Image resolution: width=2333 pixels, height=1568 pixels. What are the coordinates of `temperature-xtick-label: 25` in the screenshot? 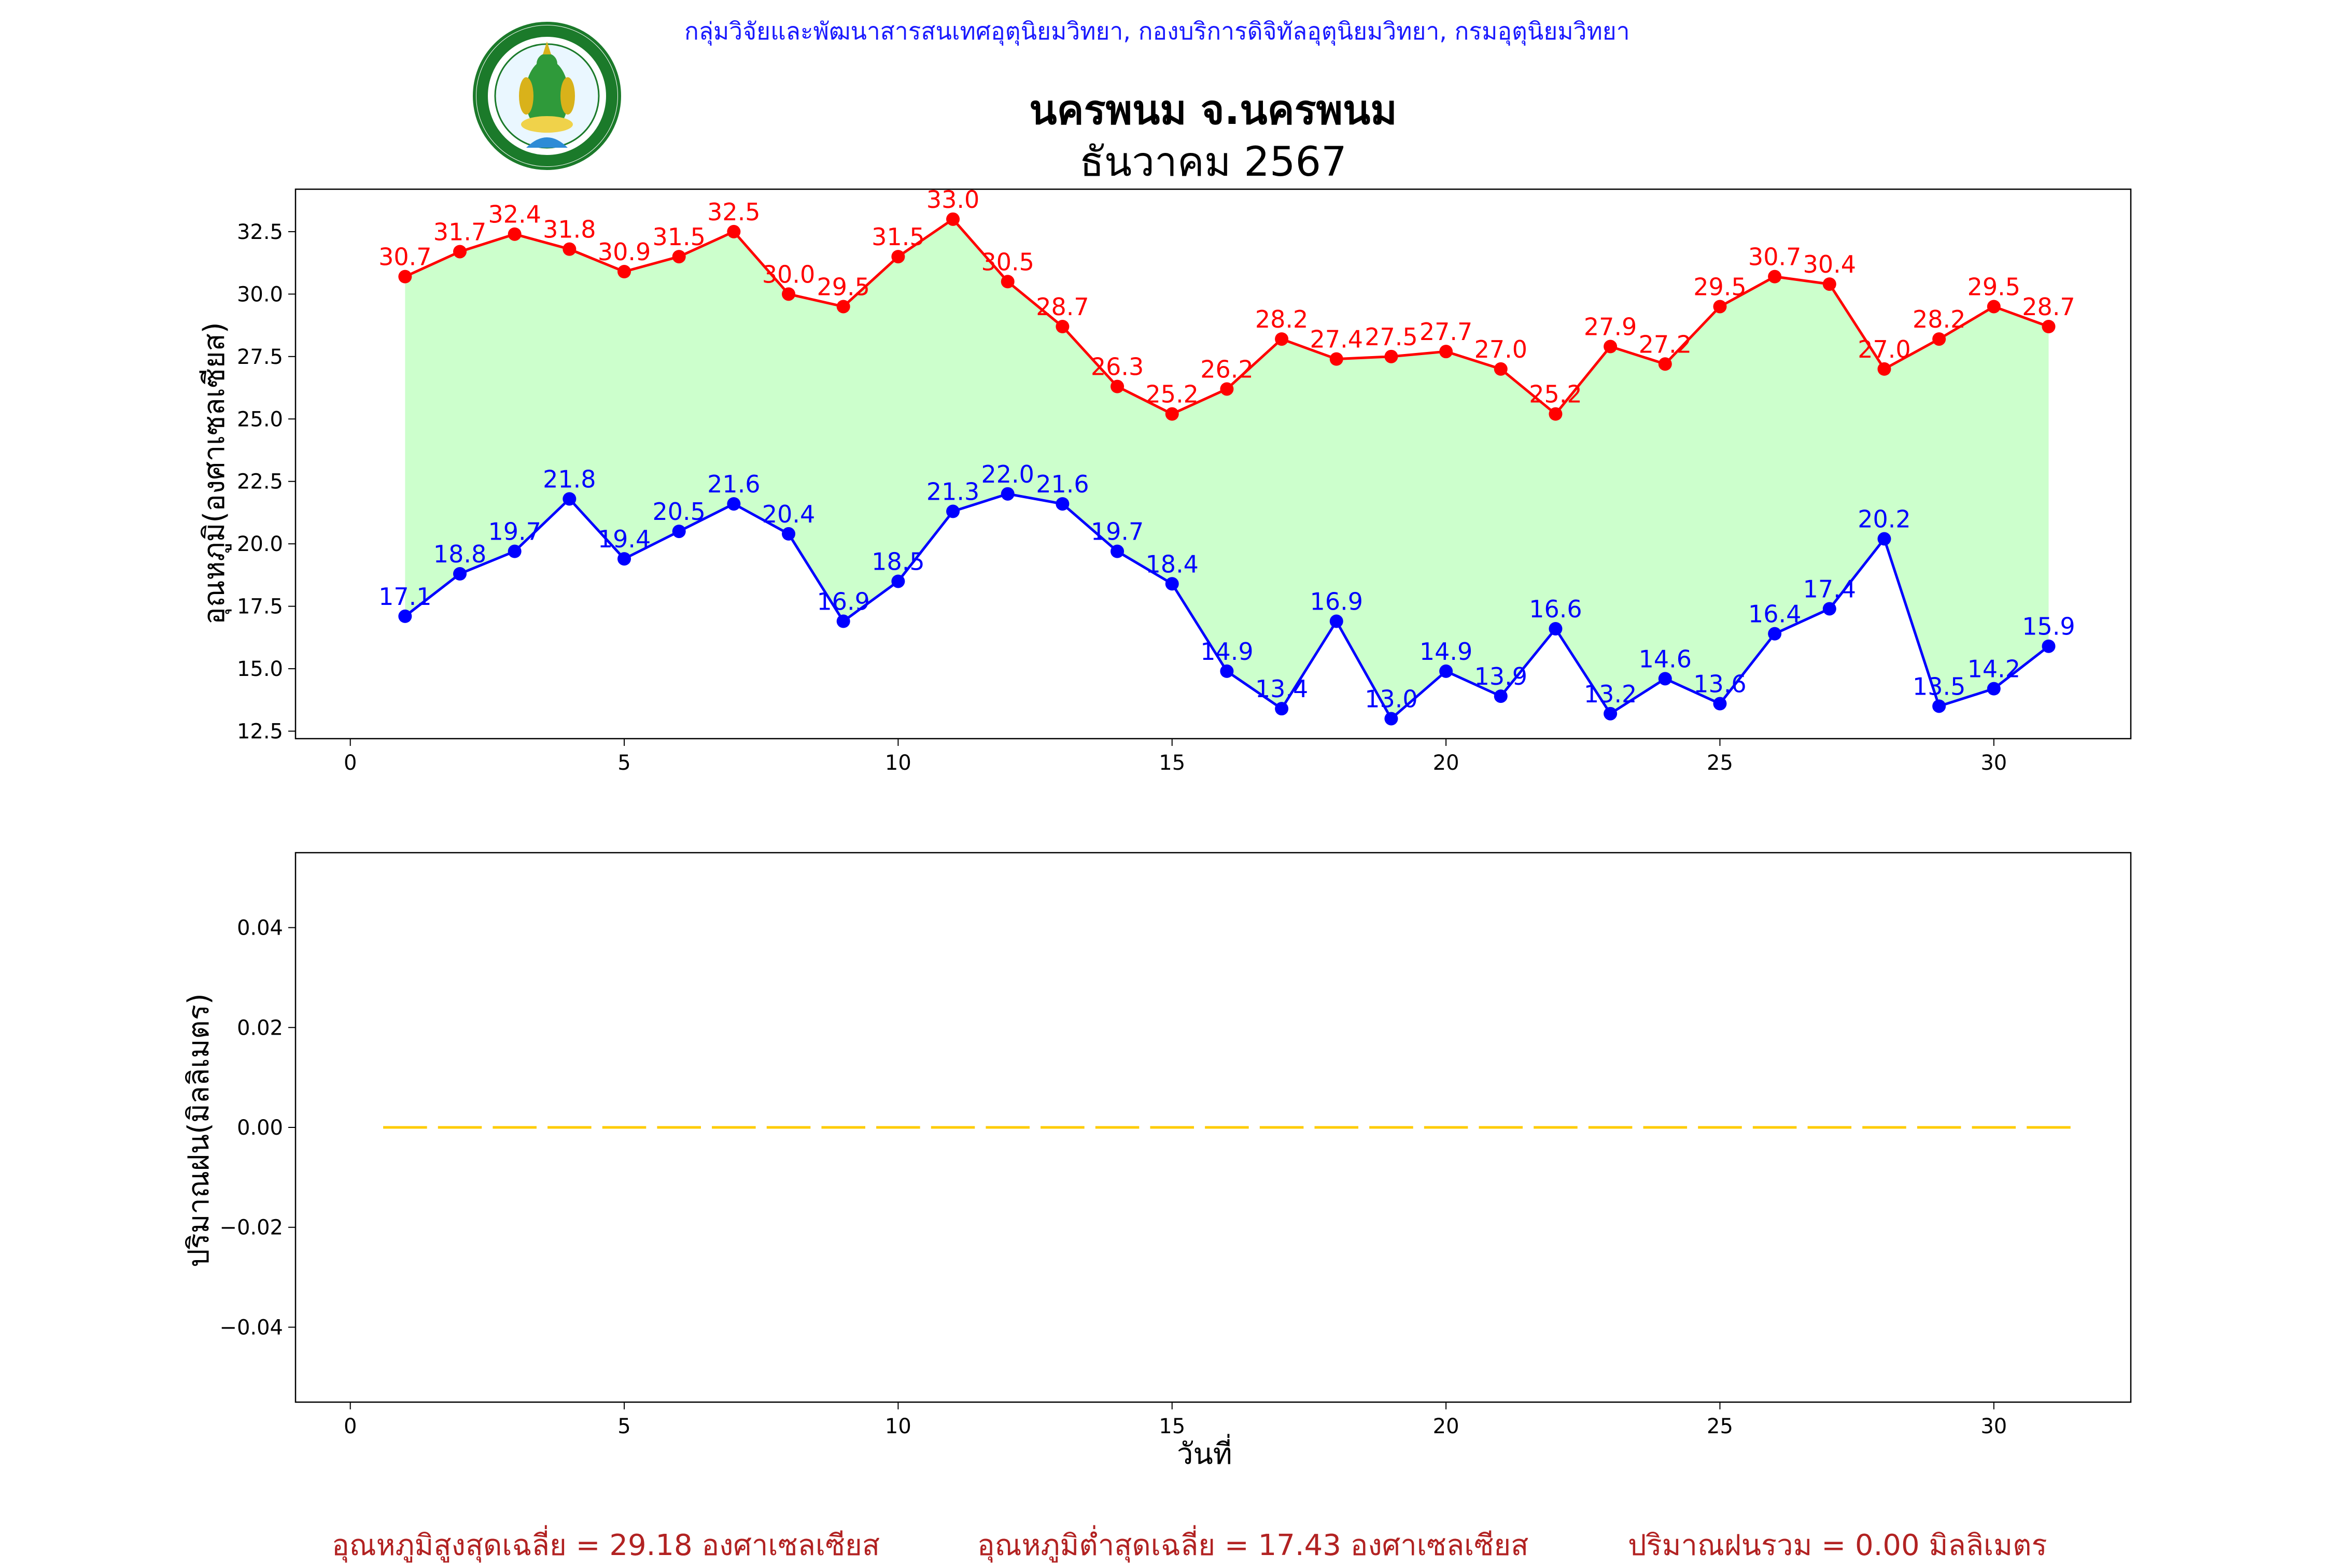 It's located at (1720, 763).